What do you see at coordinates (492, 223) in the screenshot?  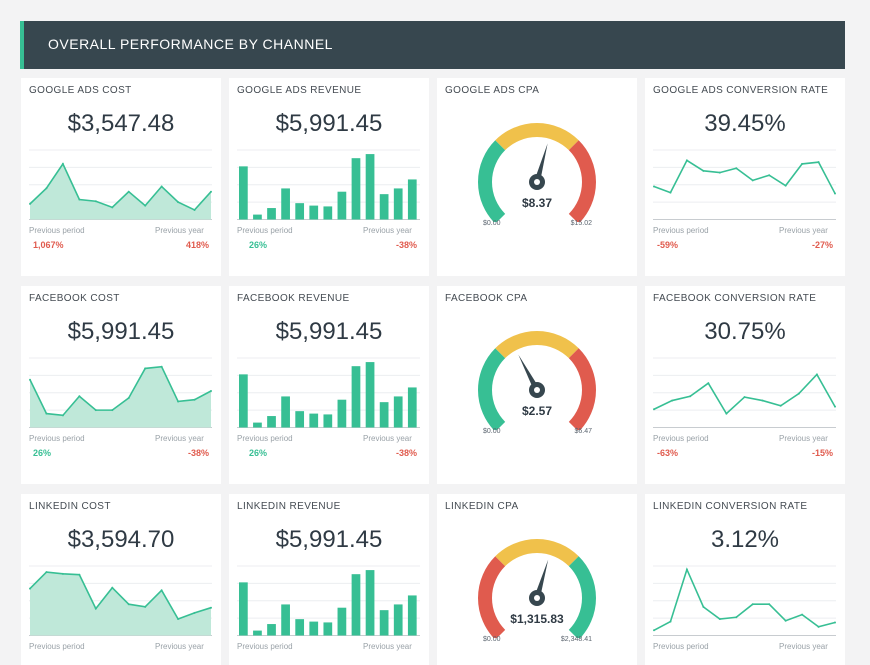 I see `gauge-min-label: $0.00` at bounding box center [492, 223].